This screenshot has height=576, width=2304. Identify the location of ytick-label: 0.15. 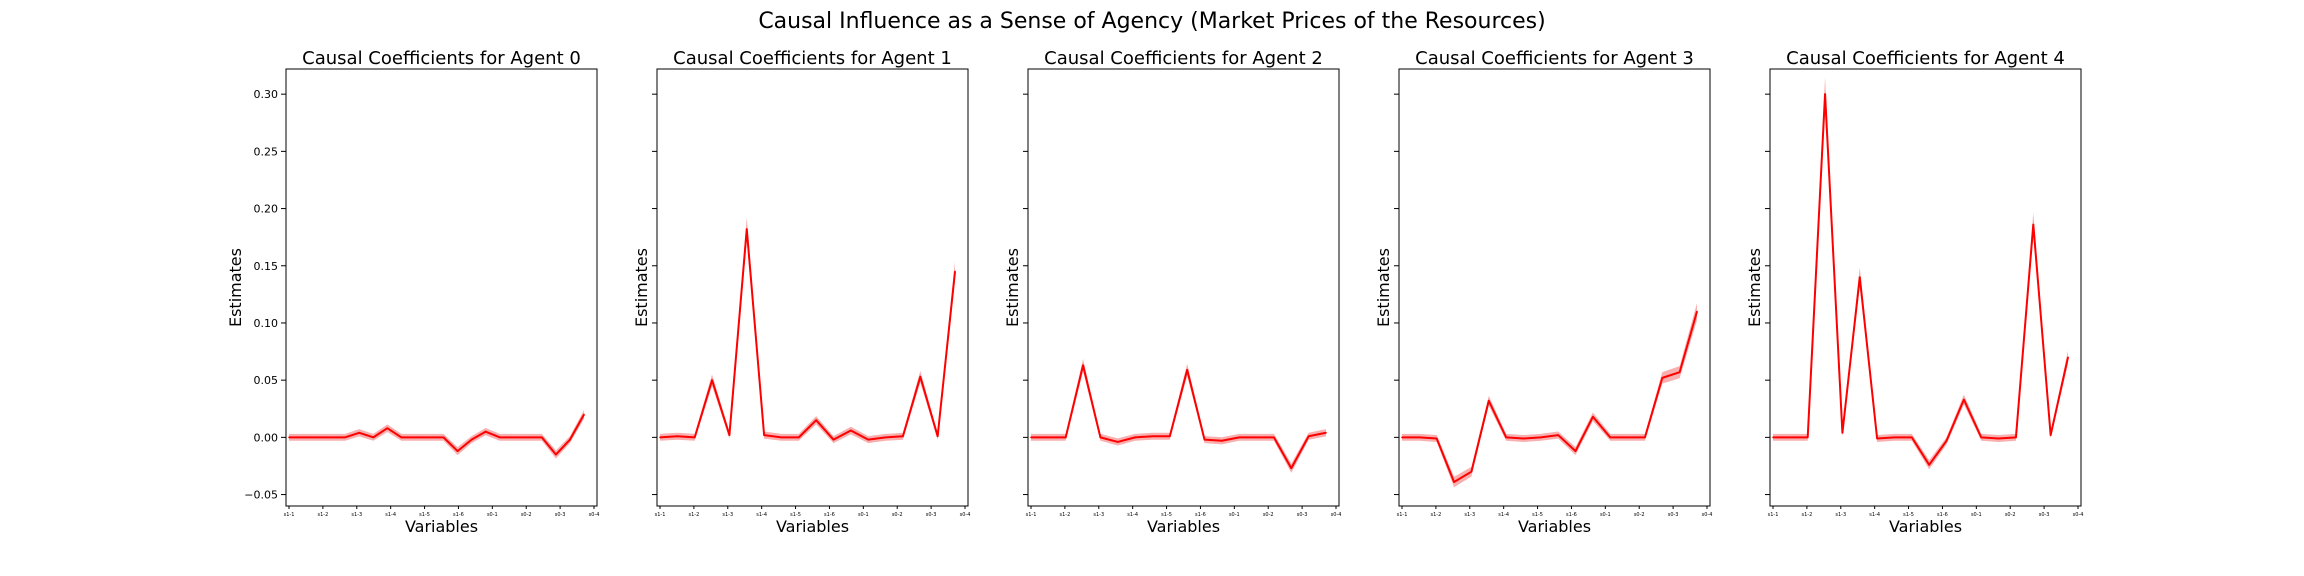
(266, 266).